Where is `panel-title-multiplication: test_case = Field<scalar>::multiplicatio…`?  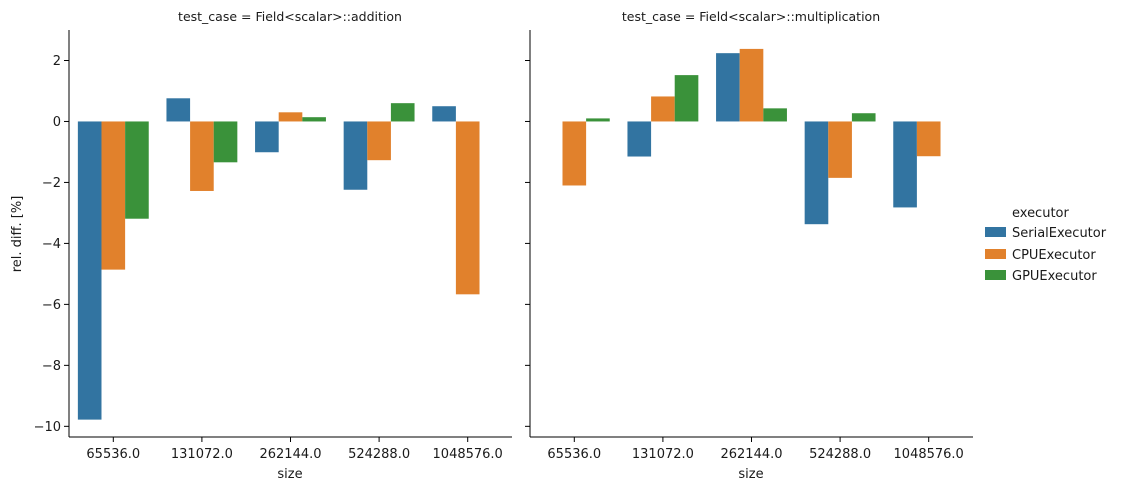
panel-title-multiplication: test_case = Field<scalar>::multiplicatio… is located at coordinates (751, 16).